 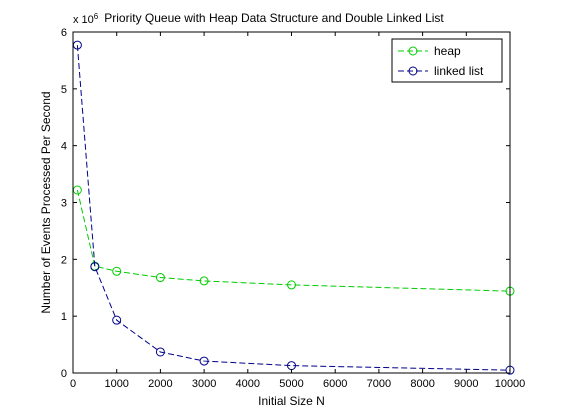 I want to click on x-tick-label: 5000, so click(x=291, y=384).